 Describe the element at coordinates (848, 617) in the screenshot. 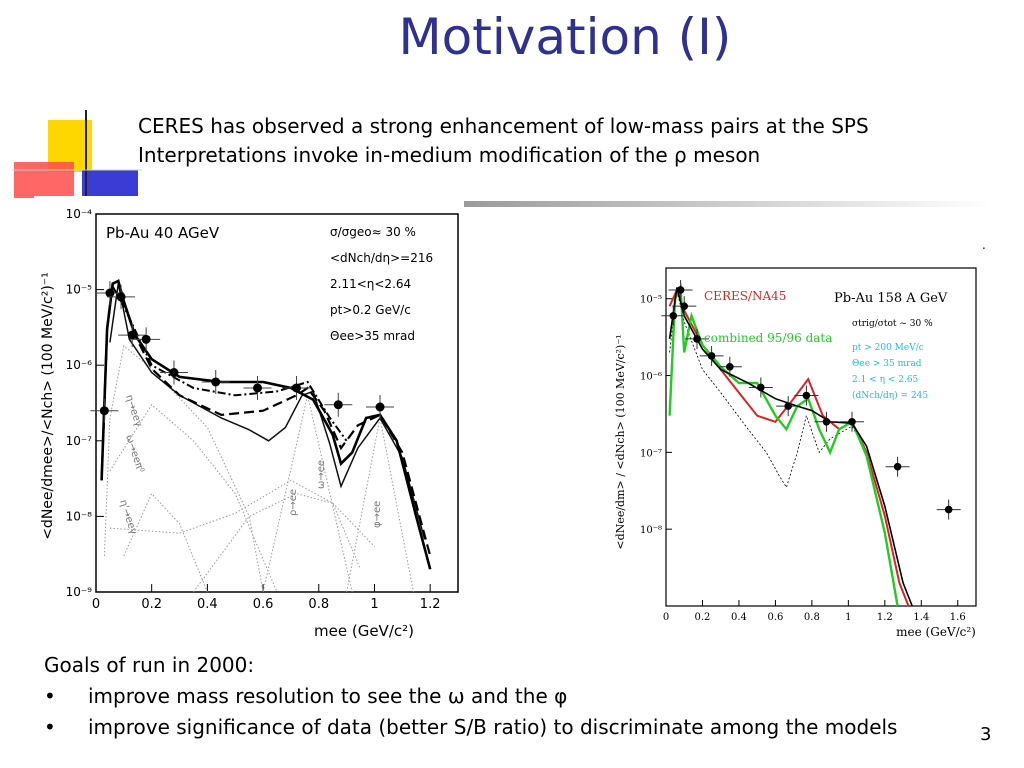

I see `right-x-tick-label: 1` at that location.